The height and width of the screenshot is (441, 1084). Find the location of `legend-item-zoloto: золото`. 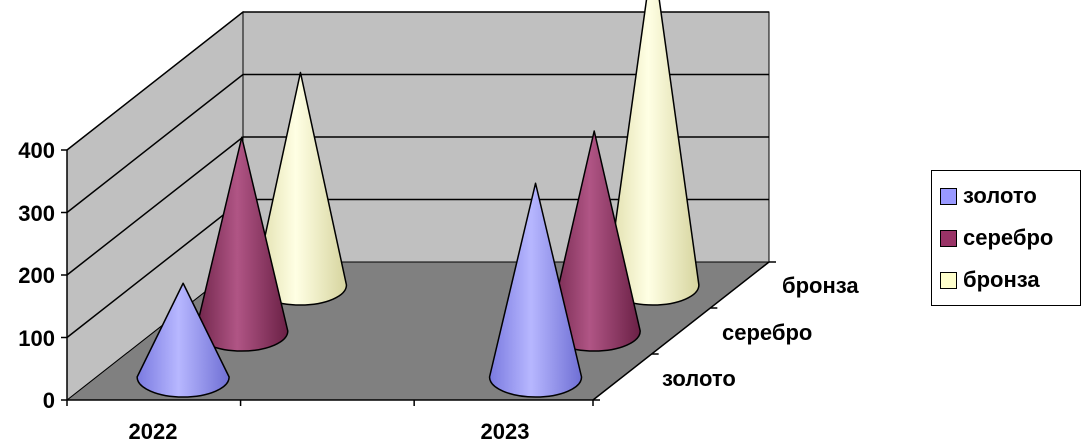

legend-item-zoloto: золото is located at coordinates (988, 196).